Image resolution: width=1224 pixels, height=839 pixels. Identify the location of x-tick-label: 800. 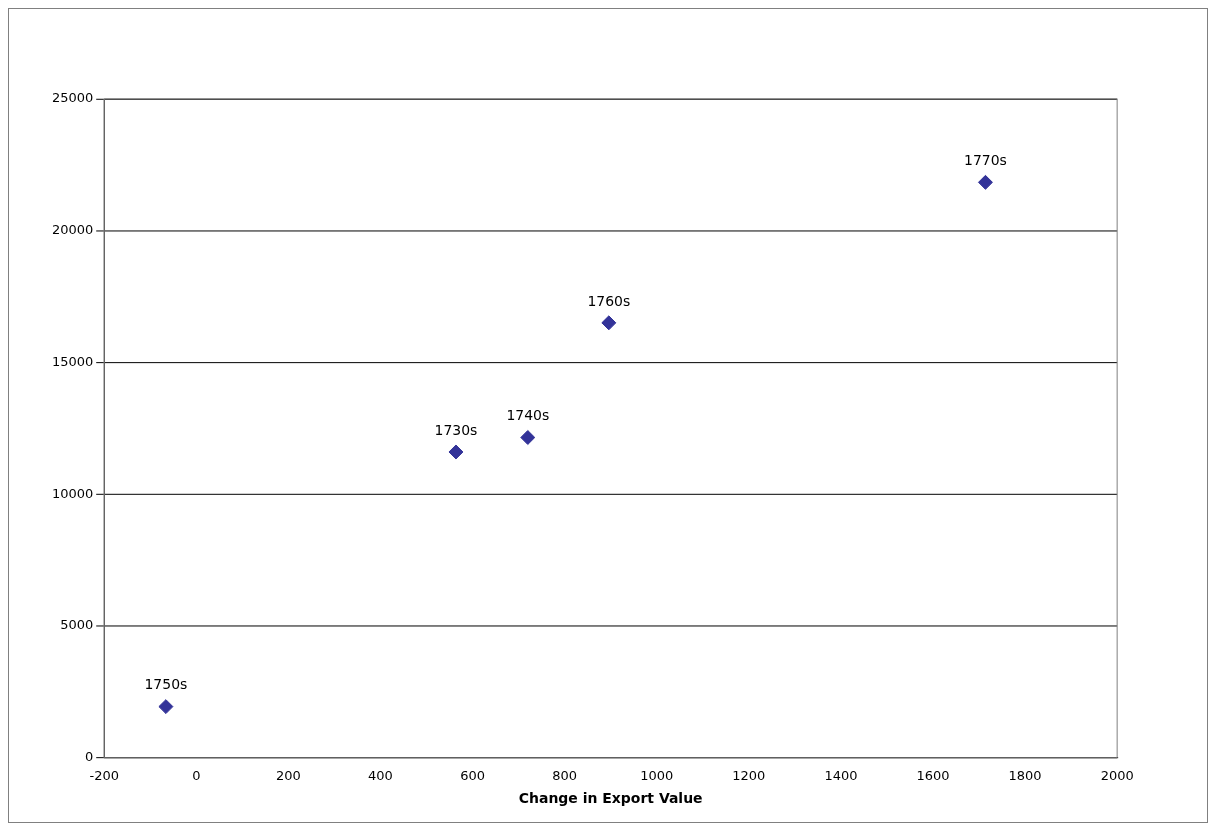
(565, 775).